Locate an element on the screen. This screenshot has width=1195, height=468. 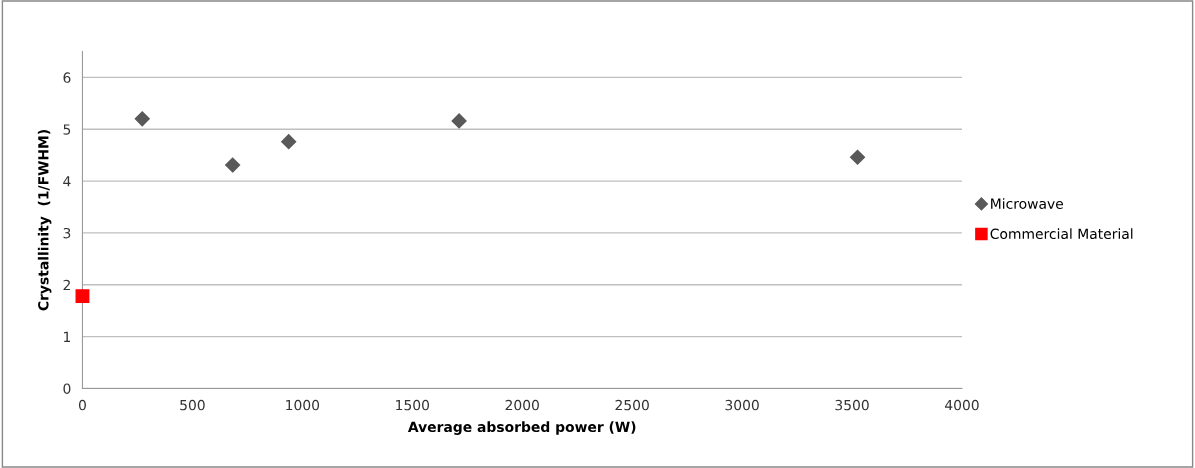
x-tick-label: 0 is located at coordinates (82, 405).